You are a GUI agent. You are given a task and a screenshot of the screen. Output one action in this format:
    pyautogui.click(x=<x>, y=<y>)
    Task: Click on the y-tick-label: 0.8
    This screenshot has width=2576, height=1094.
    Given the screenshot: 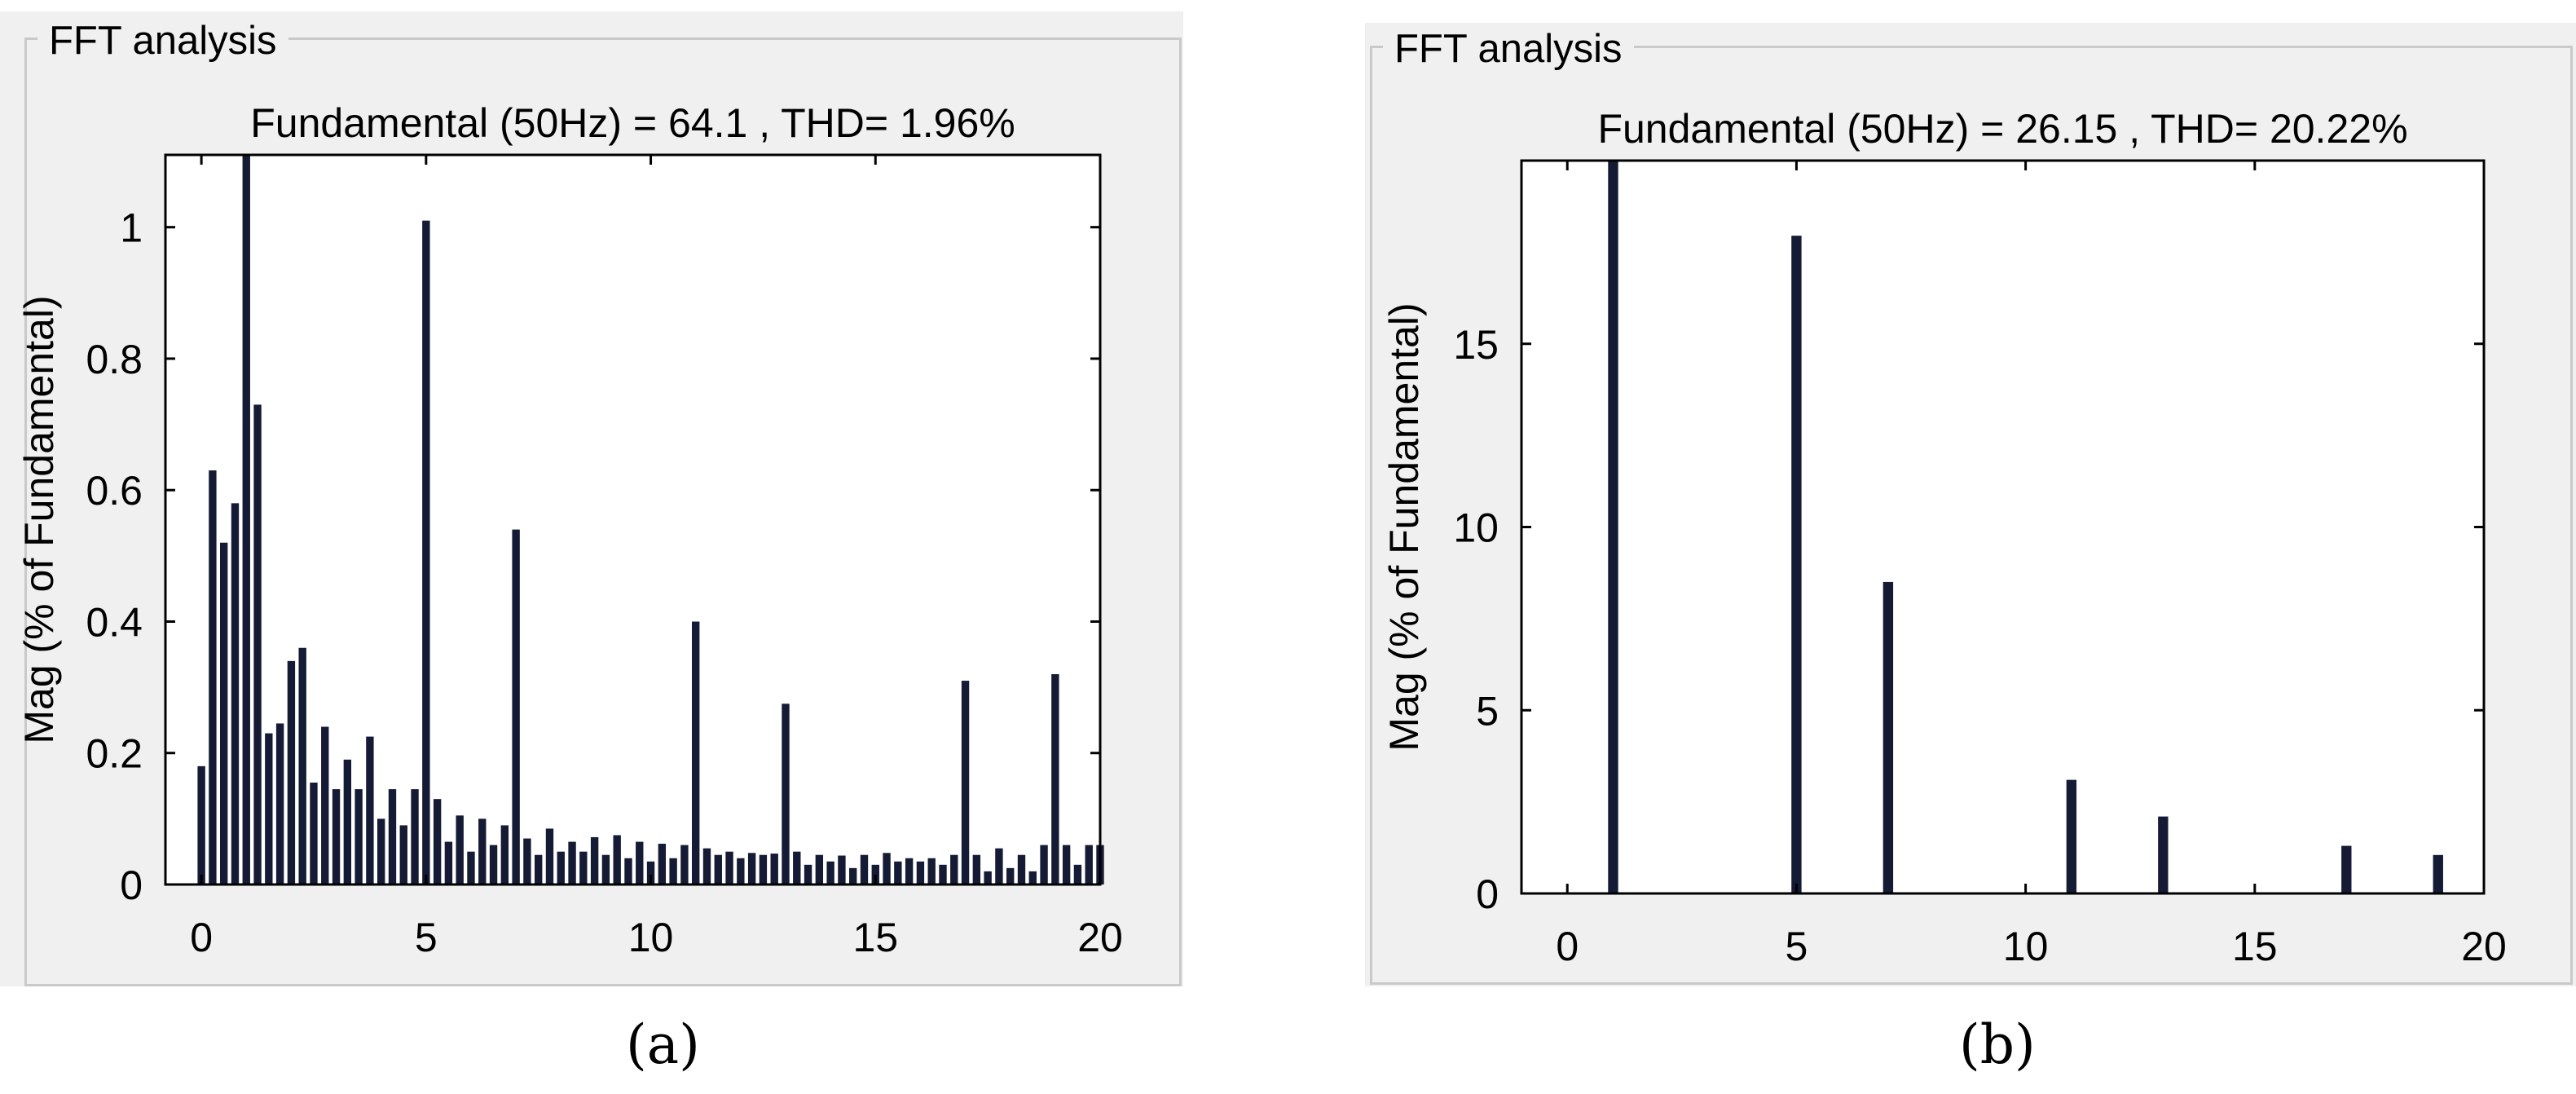 What is the action you would take?
    pyautogui.click(x=114, y=360)
    